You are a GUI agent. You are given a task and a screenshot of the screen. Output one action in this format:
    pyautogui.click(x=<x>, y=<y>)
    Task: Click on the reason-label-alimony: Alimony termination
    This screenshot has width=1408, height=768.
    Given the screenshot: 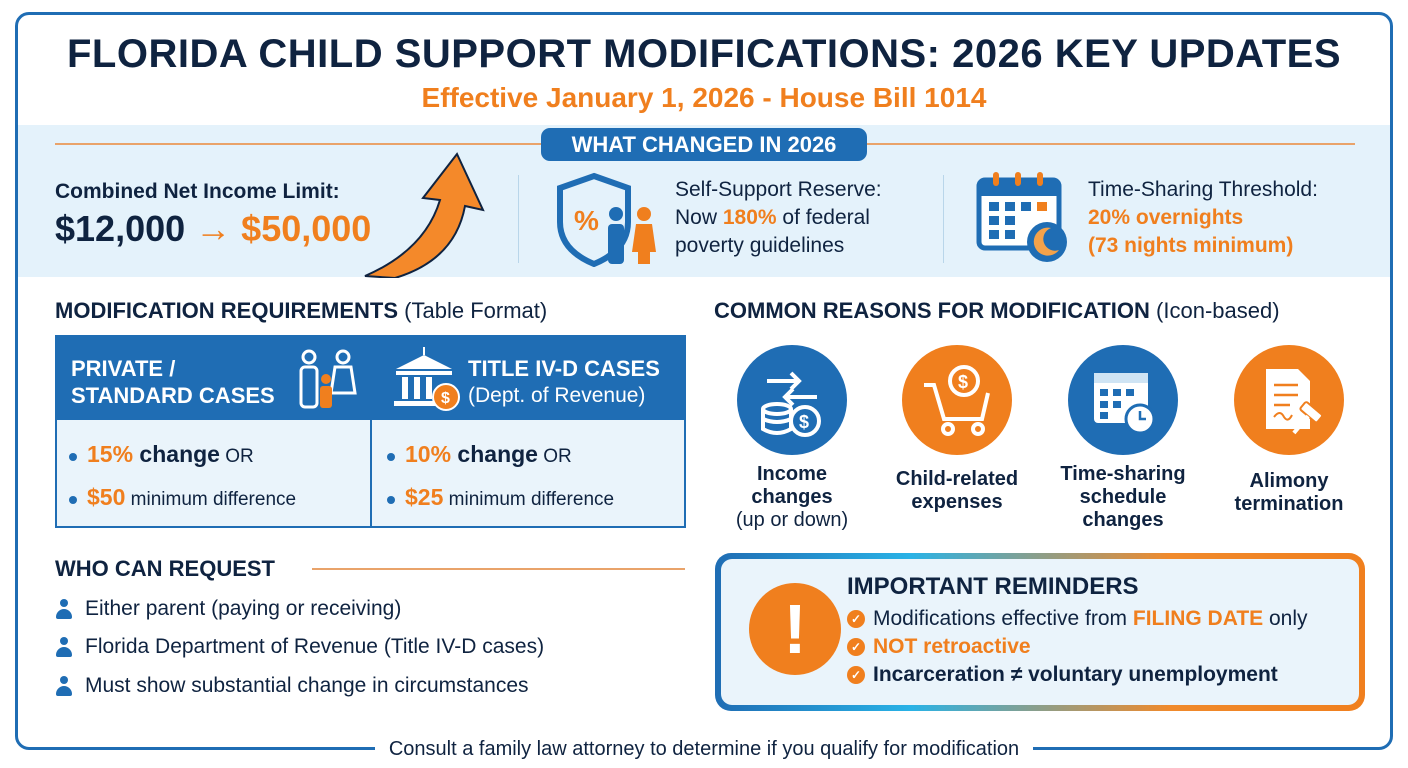 What is the action you would take?
    pyautogui.click(x=1289, y=493)
    